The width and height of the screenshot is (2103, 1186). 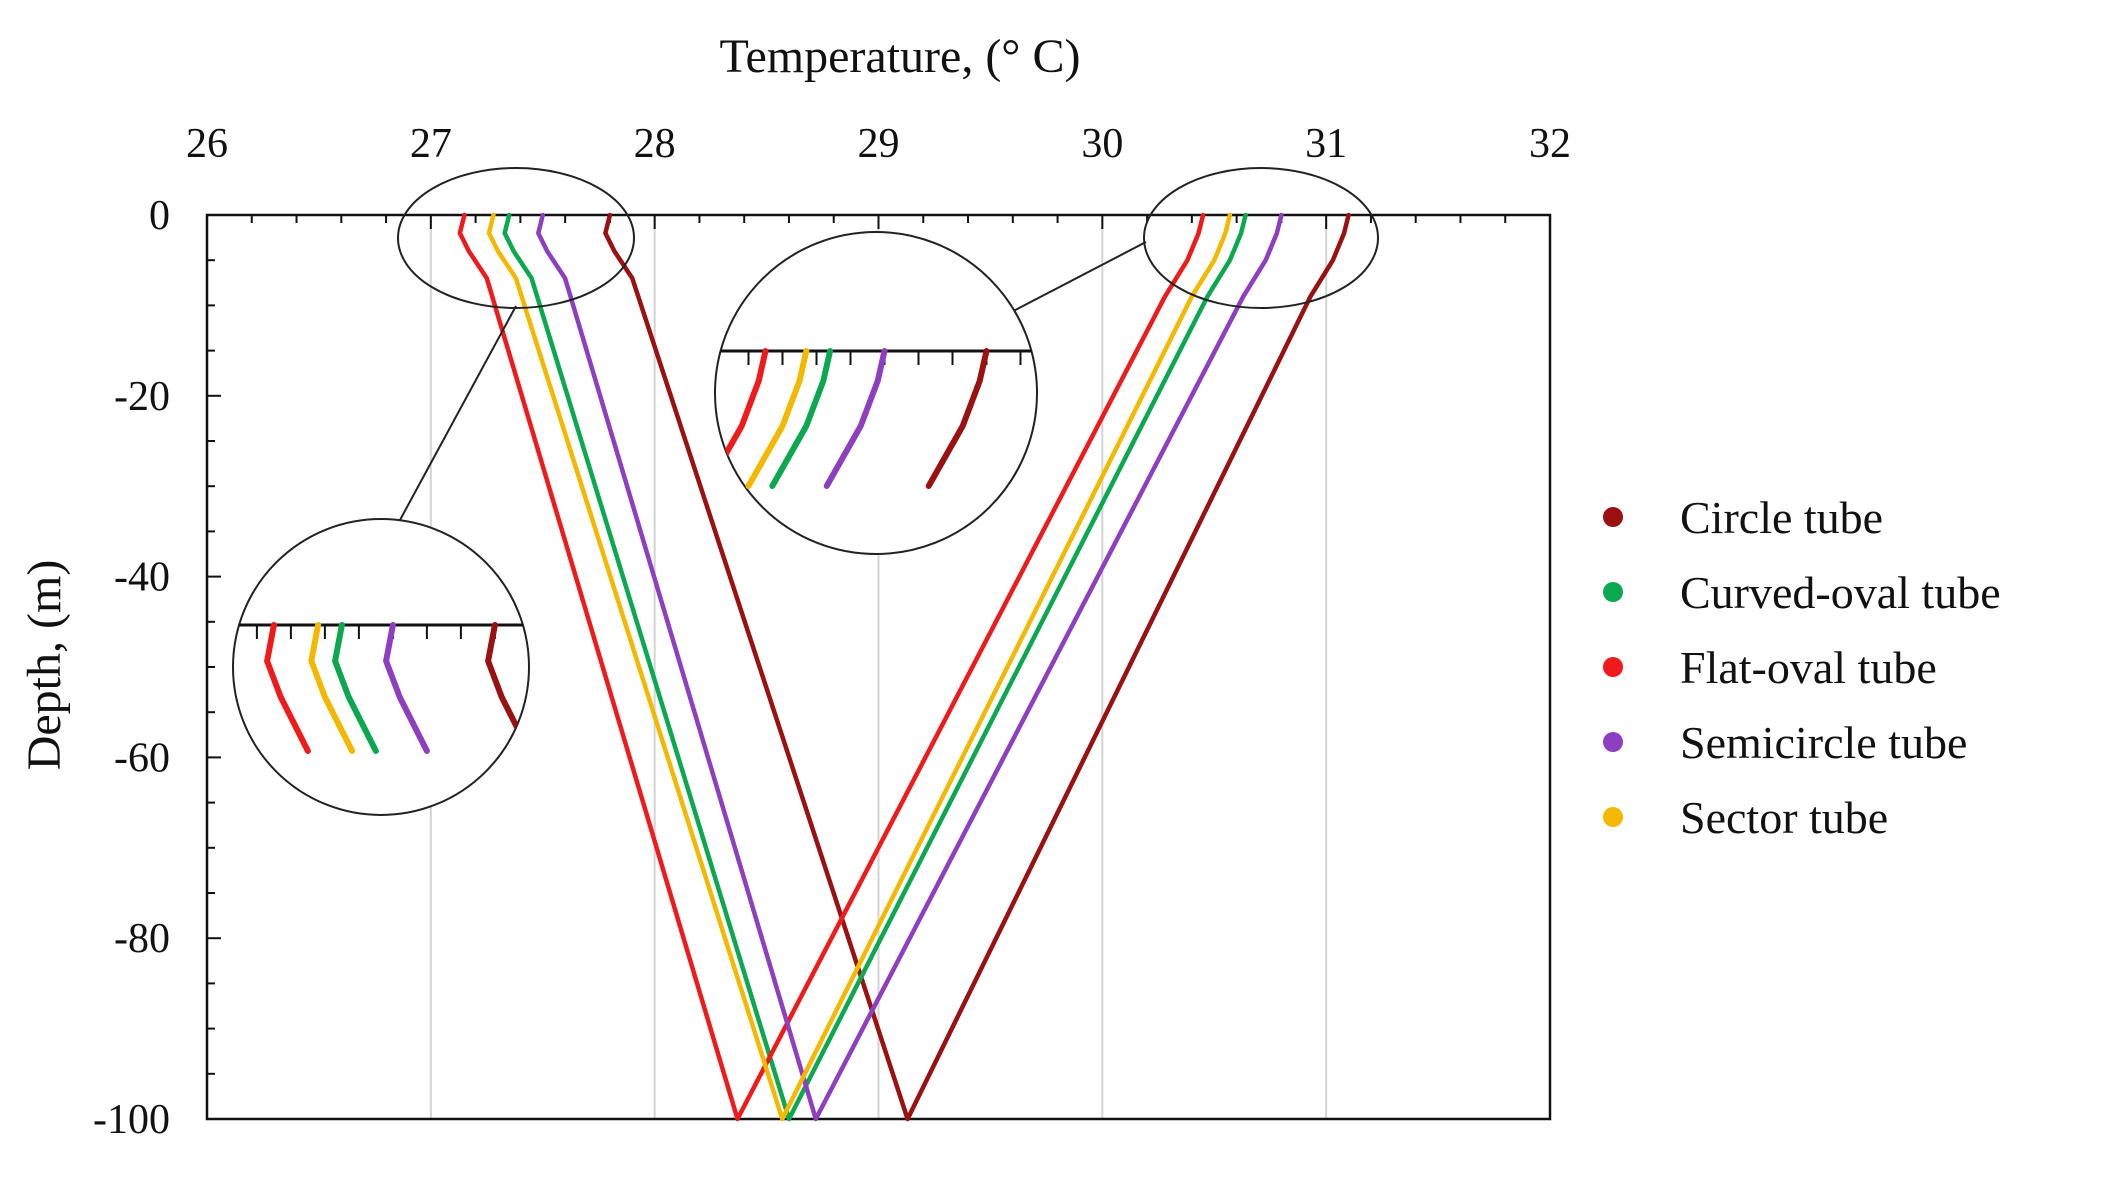 What do you see at coordinates (1781, 517) in the screenshot?
I see `legend-label: Circle tube` at bounding box center [1781, 517].